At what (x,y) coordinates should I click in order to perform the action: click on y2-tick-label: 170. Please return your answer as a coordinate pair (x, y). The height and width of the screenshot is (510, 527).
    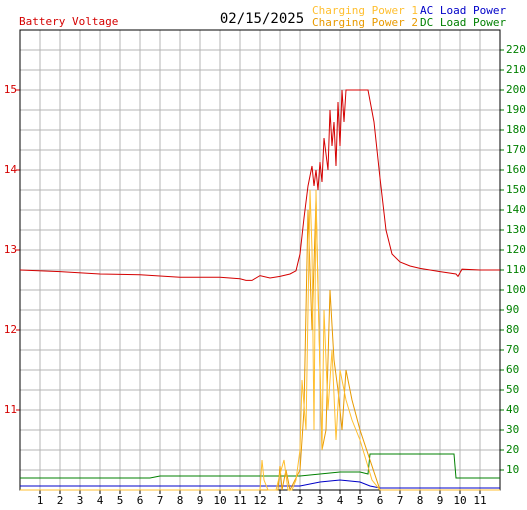
    Looking at the image, I should click on (516, 149).